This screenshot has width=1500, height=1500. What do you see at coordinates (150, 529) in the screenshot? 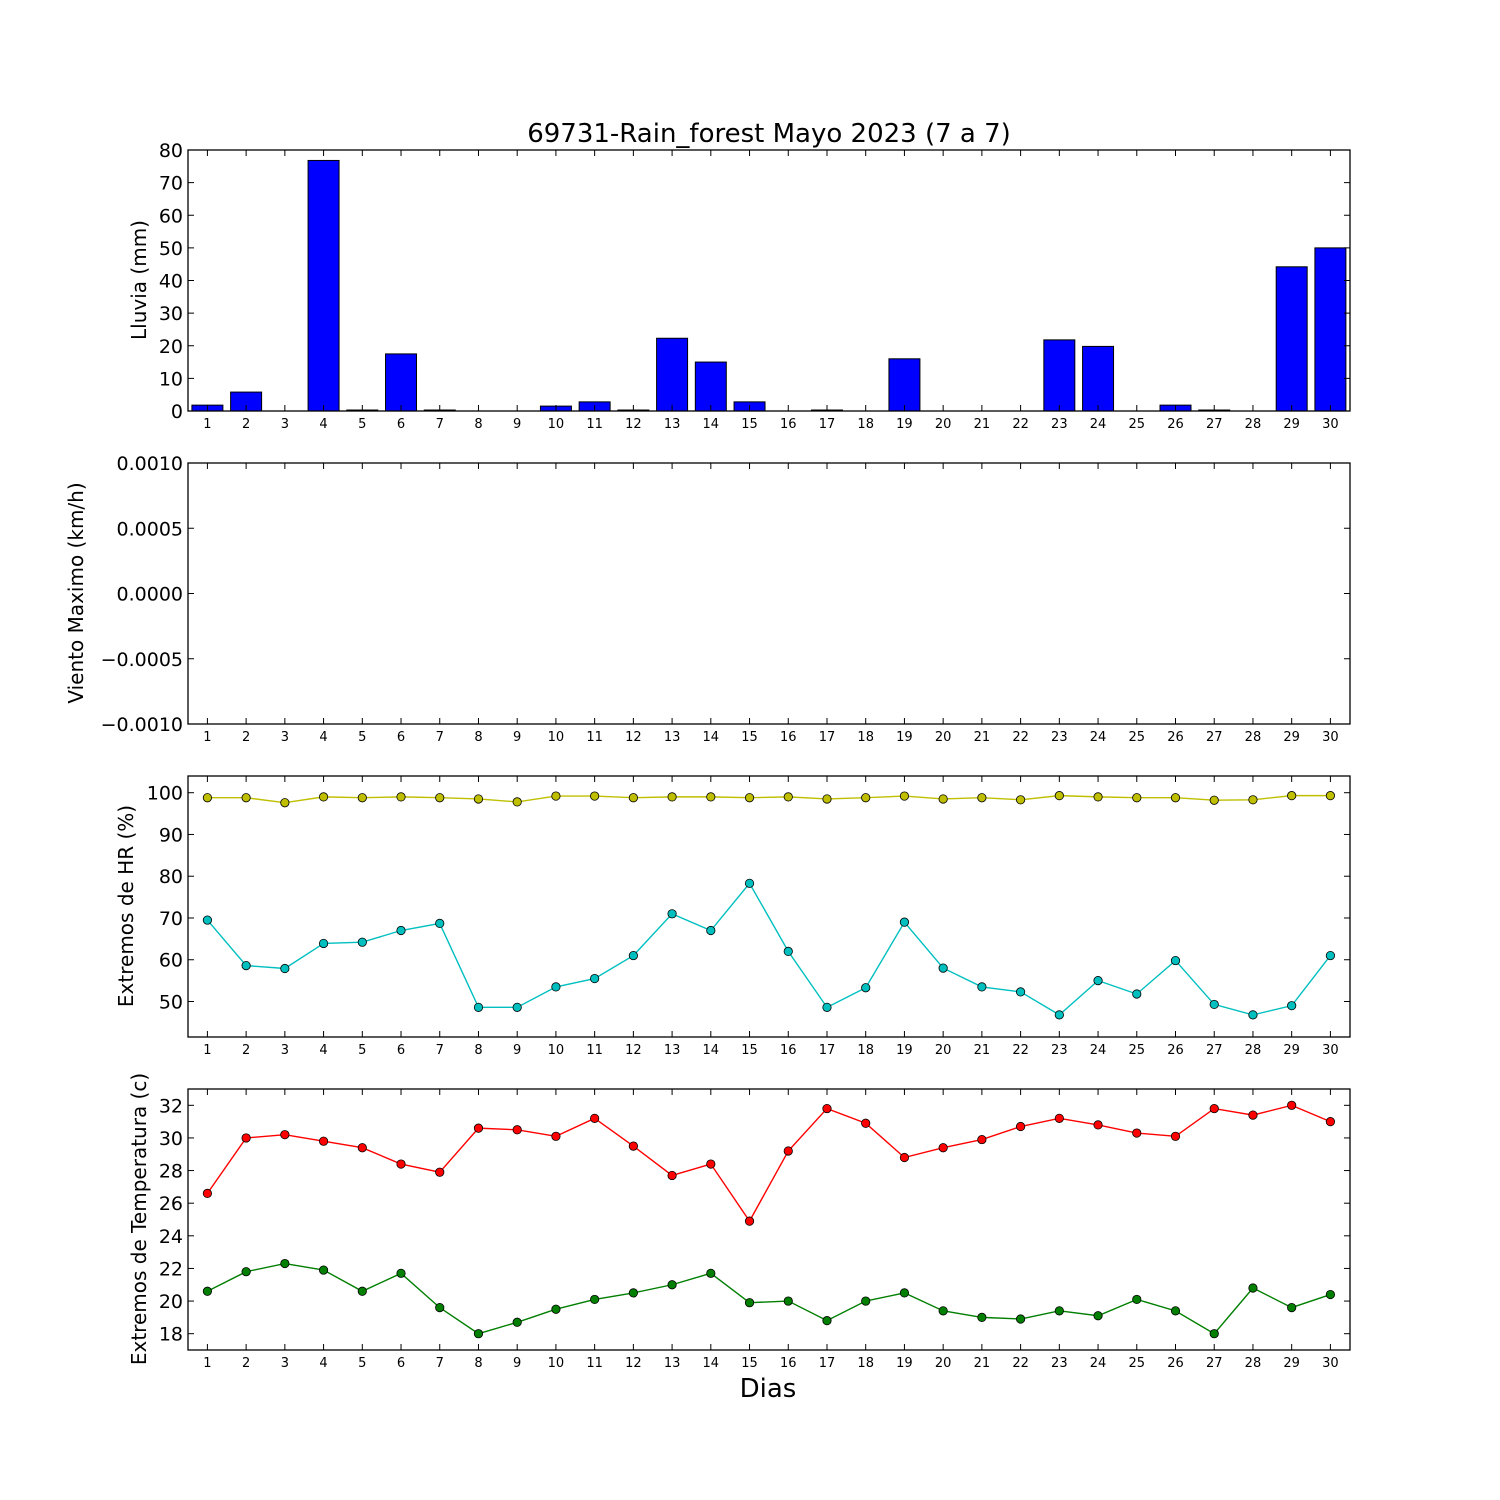
I see `y-tick-label: 0.0005` at bounding box center [150, 529].